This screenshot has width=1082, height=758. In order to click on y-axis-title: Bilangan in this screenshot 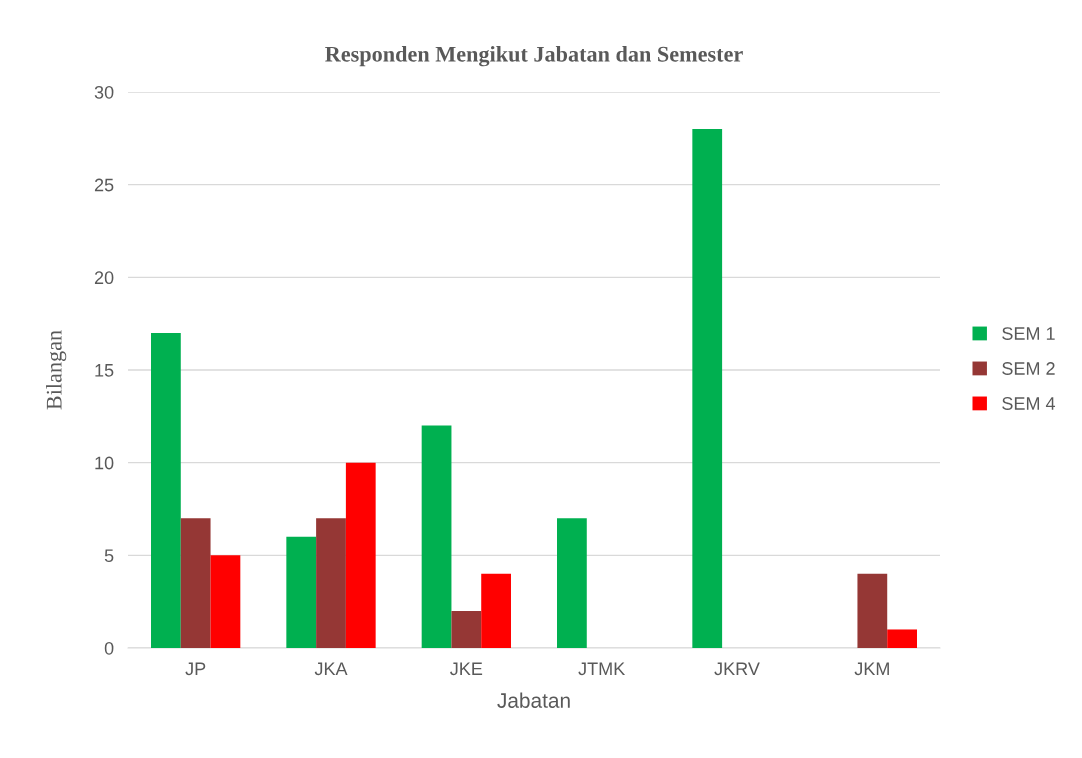, I will do `click(56, 370)`.